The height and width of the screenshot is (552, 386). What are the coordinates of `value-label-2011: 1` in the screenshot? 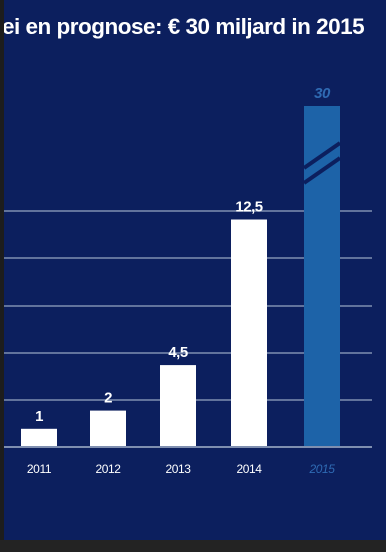 It's located at (39, 416).